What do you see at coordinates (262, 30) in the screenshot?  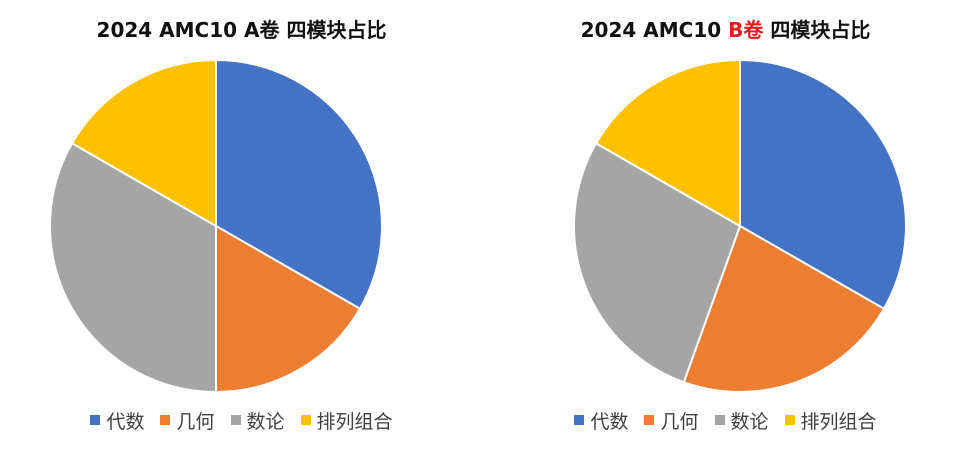 I see `title-plain: A卷` at bounding box center [262, 30].